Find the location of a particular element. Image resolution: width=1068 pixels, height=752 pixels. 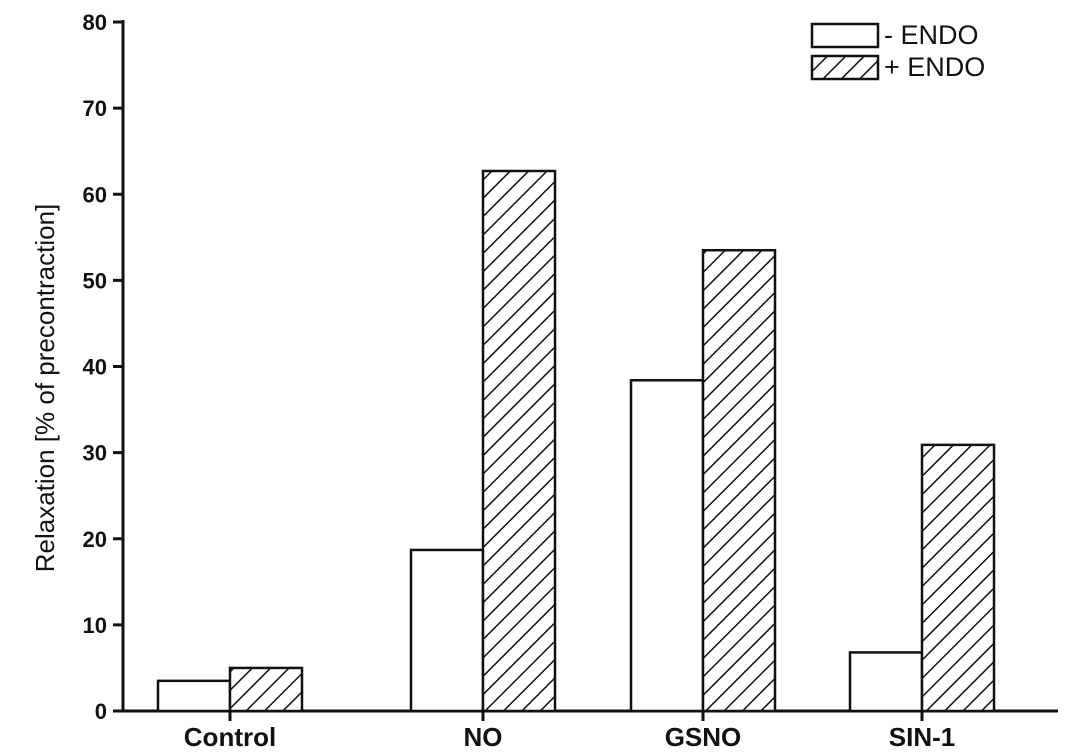

y-tick-label: 40 is located at coordinates (95, 367).